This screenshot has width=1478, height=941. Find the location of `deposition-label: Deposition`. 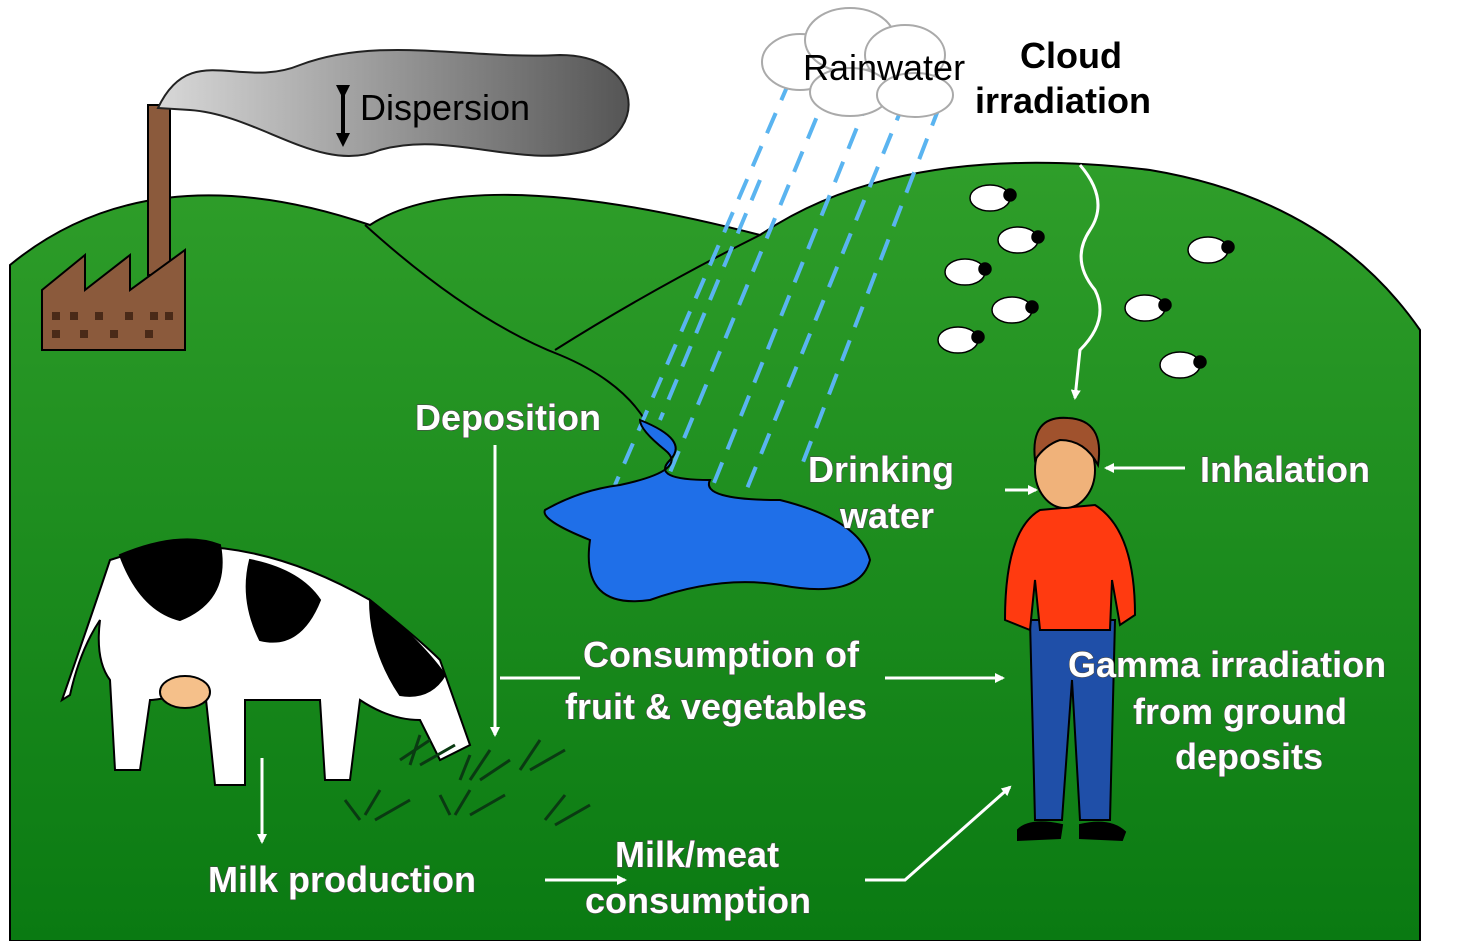

deposition-label: Deposition is located at coordinates (508, 417).